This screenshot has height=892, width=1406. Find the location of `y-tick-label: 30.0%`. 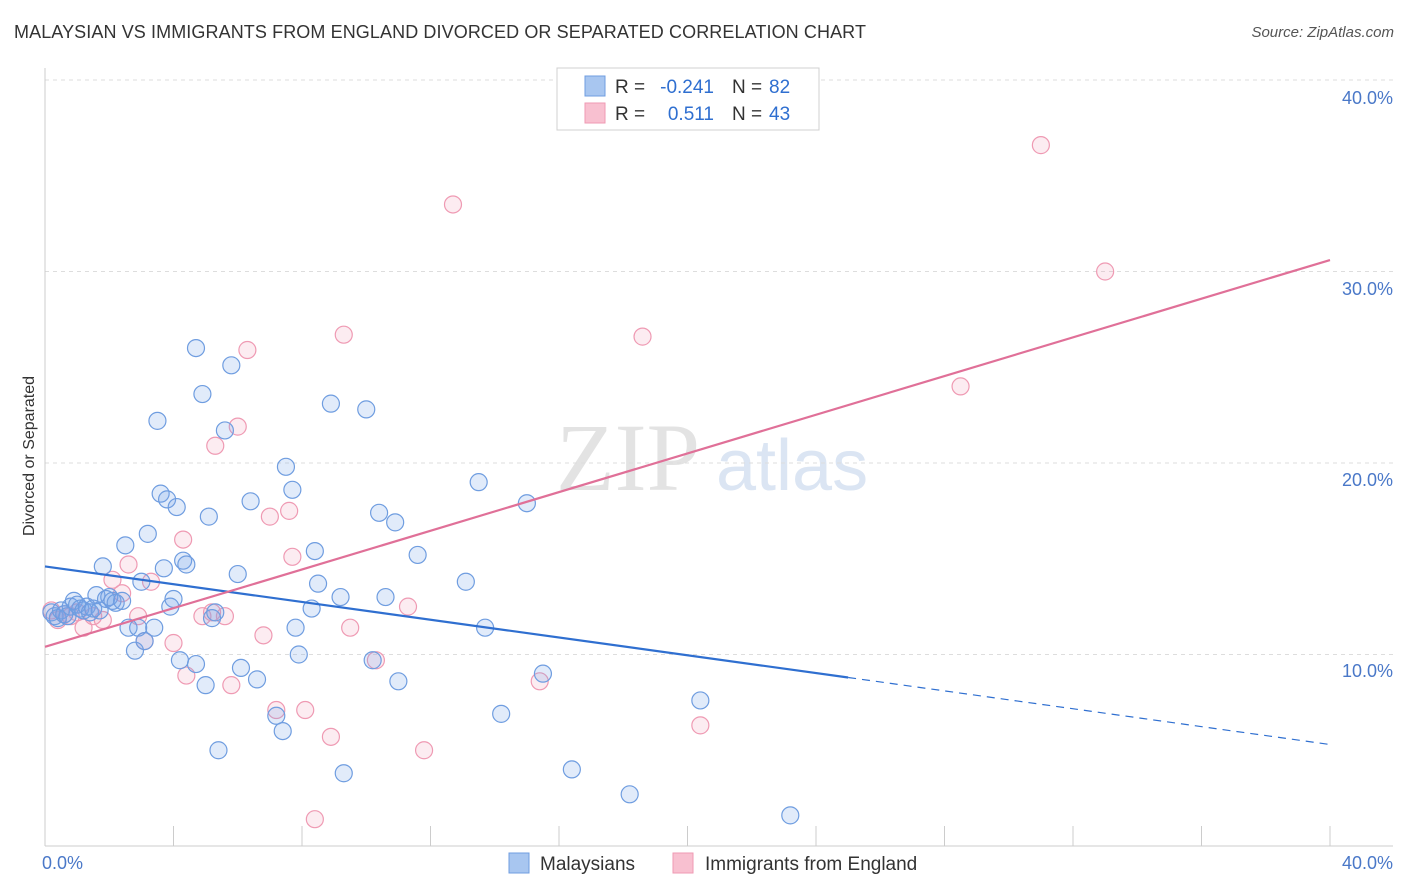

y-tick-label: 30.0% is located at coordinates (1367, 289).